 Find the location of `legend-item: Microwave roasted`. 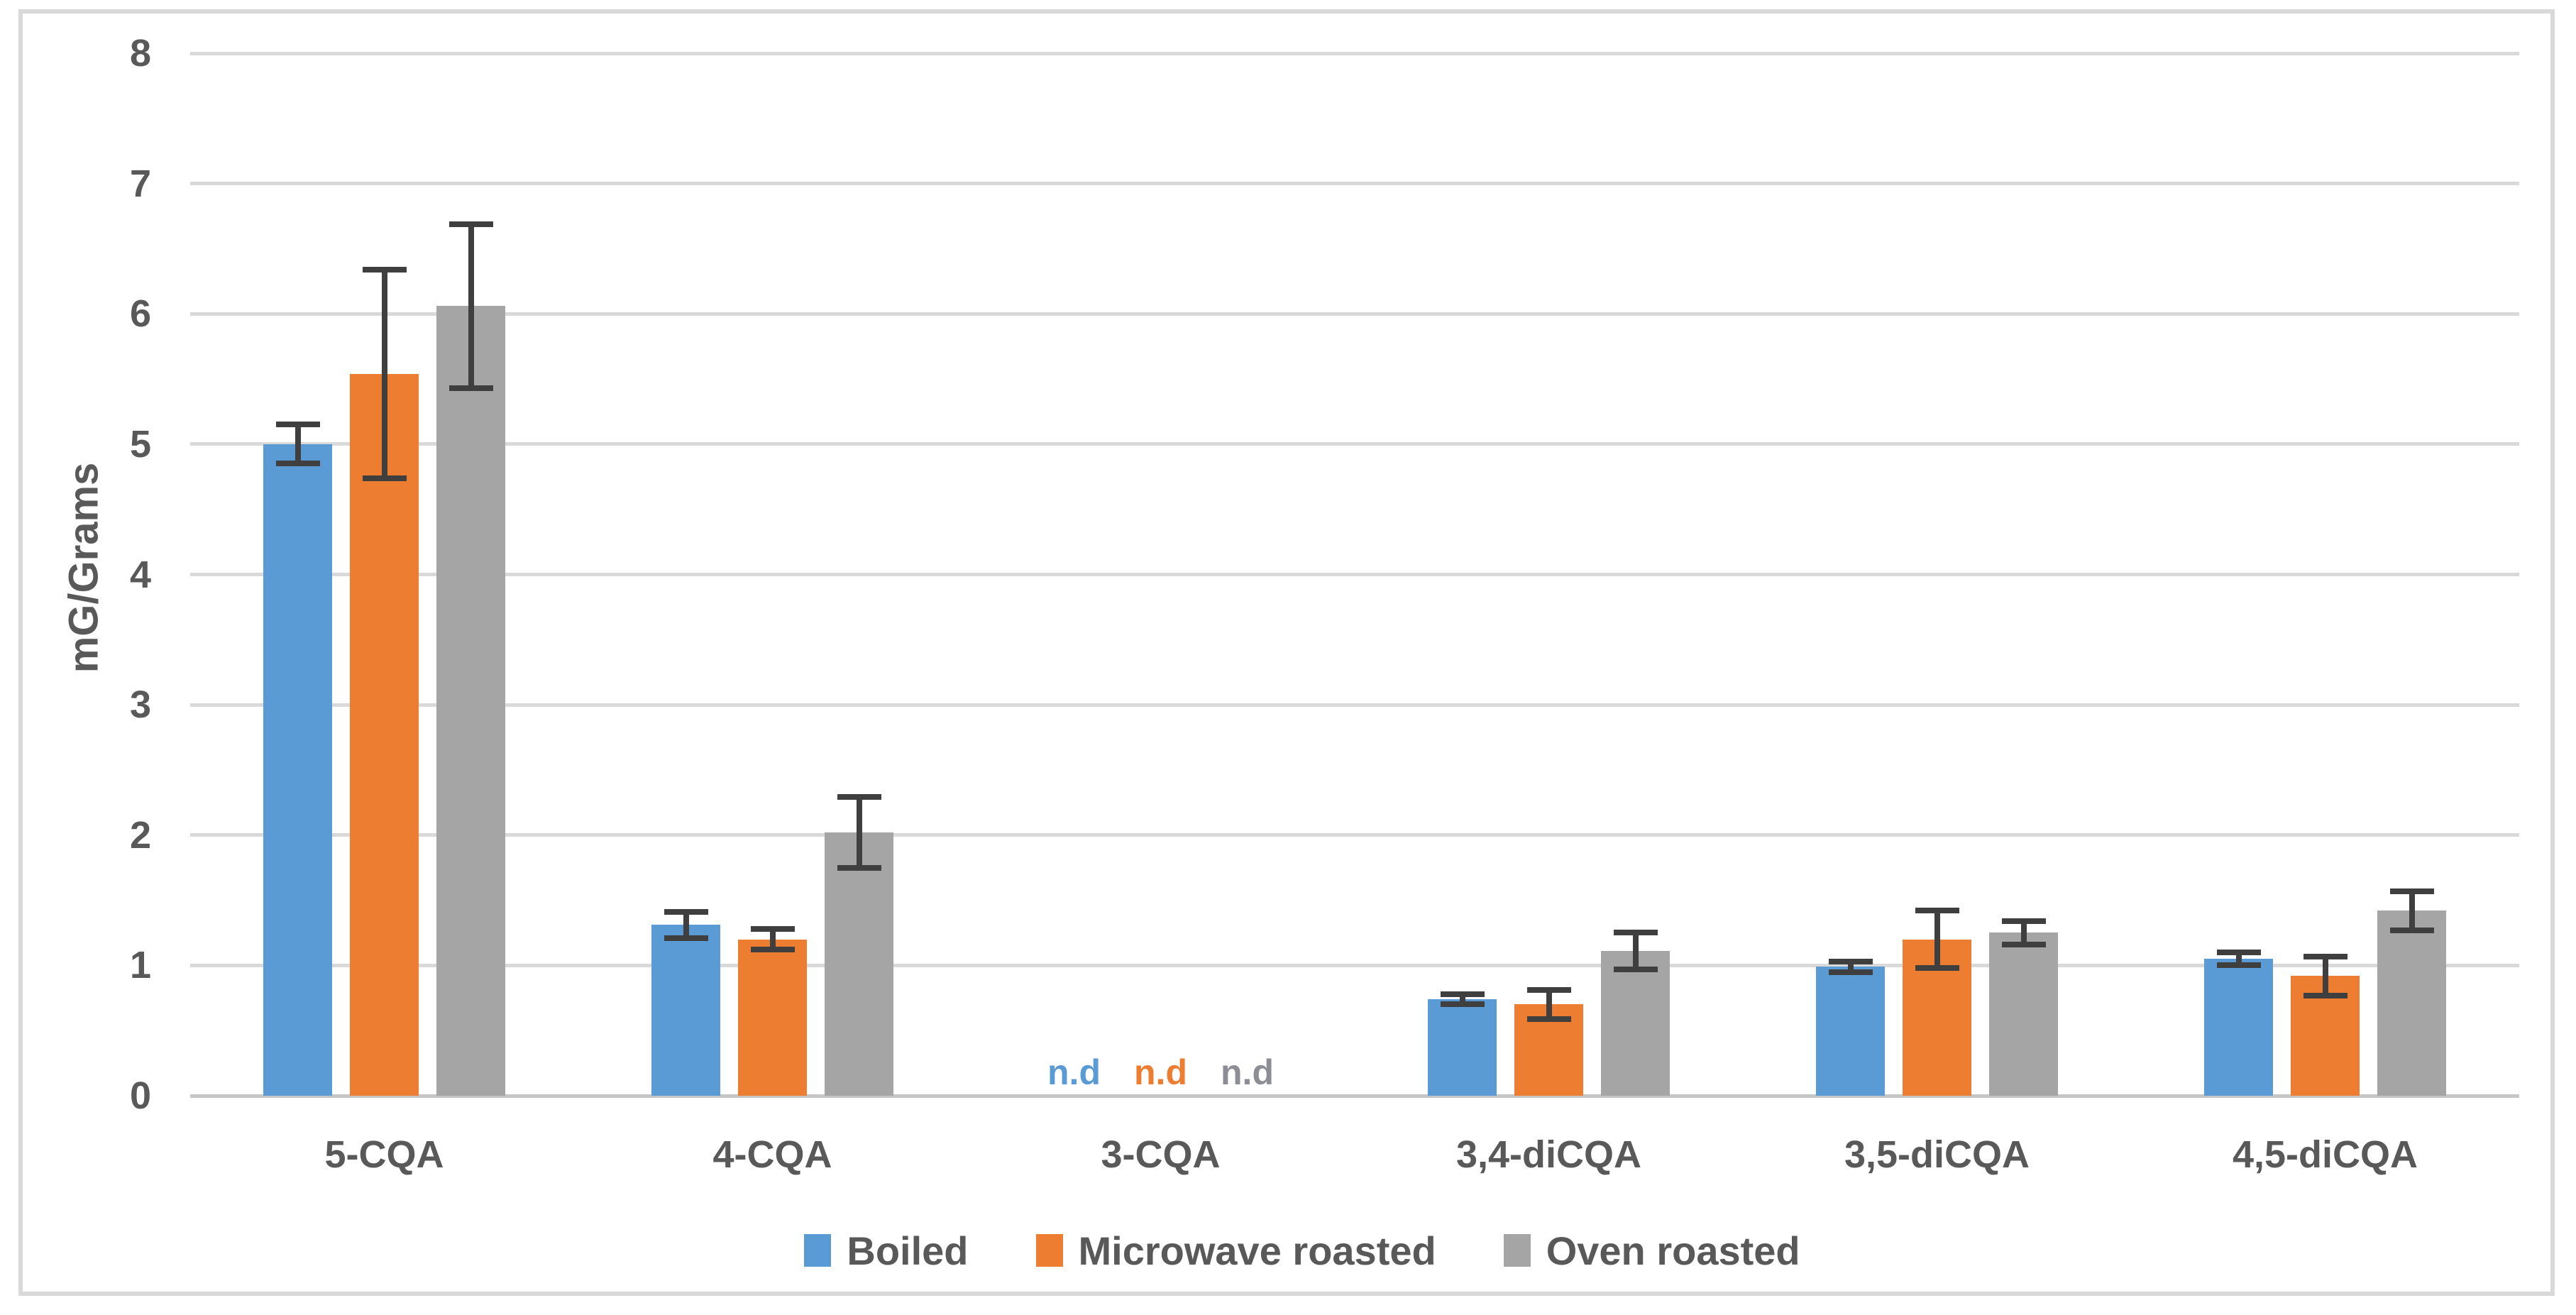

legend-item: Microwave roasted is located at coordinates (1235, 1251).